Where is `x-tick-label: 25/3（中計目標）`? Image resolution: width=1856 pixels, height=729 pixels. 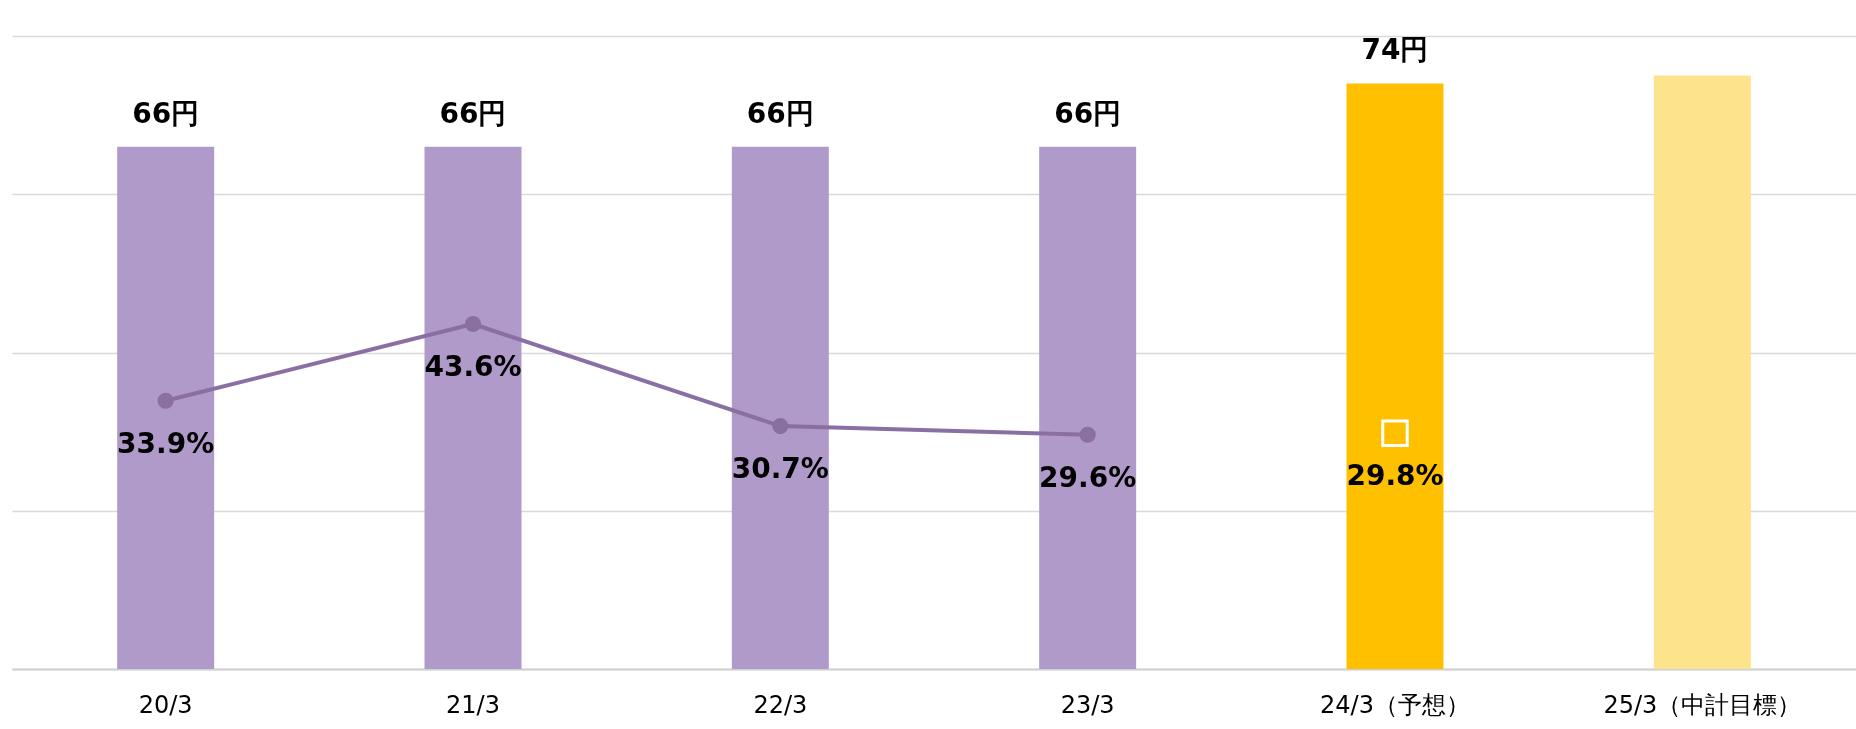 x-tick-label: 25/3（中計目標） is located at coordinates (1702, 704).